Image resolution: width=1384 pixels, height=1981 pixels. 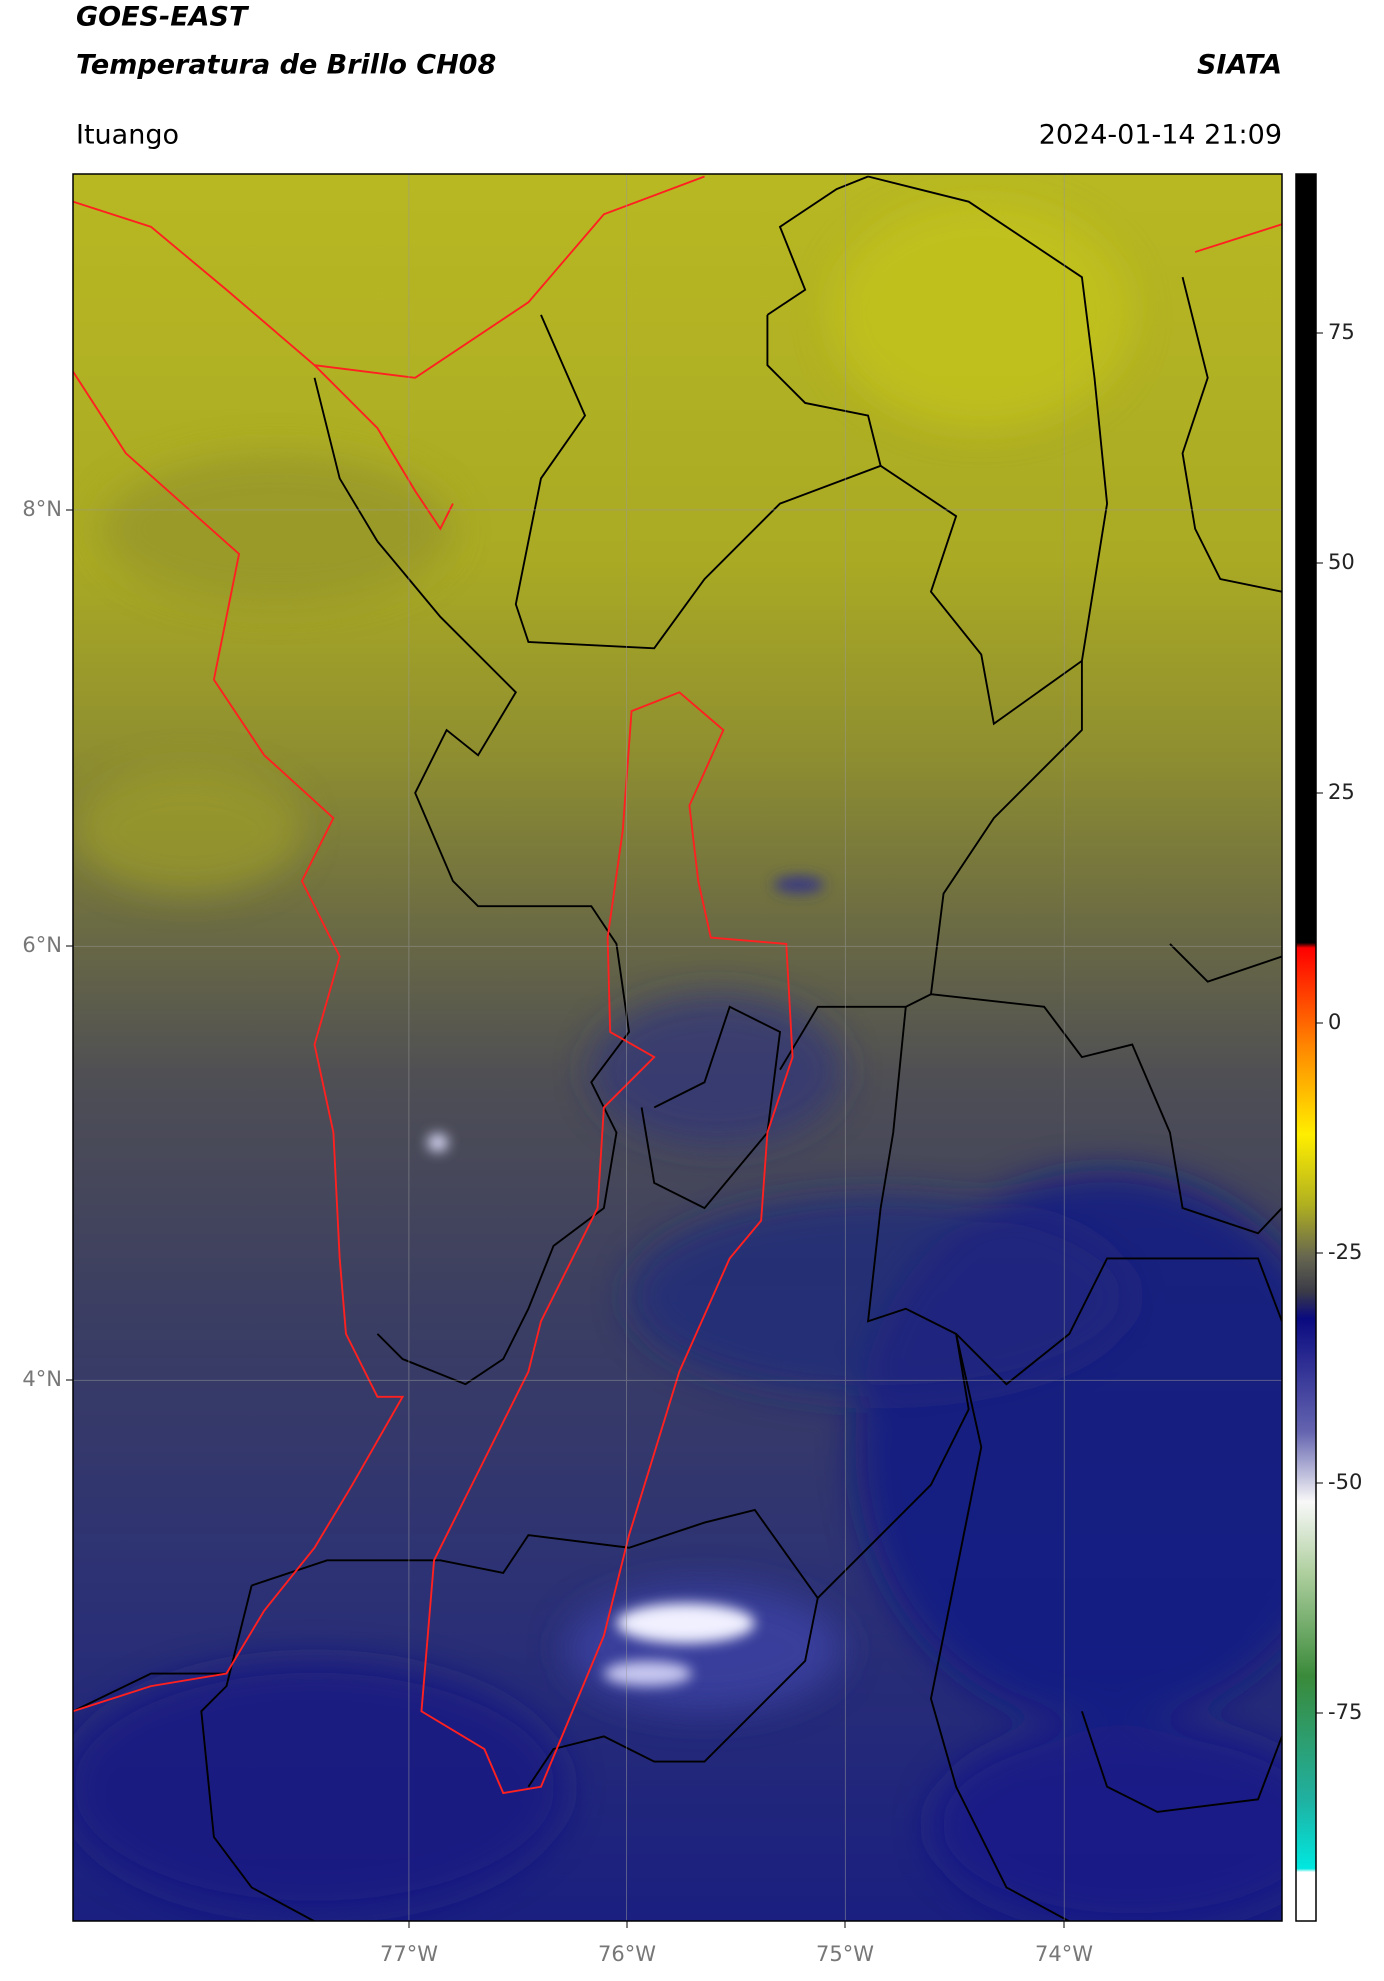 What do you see at coordinates (42, 509) in the screenshot?
I see `lat-label: 8°N` at bounding box center [42, 509].